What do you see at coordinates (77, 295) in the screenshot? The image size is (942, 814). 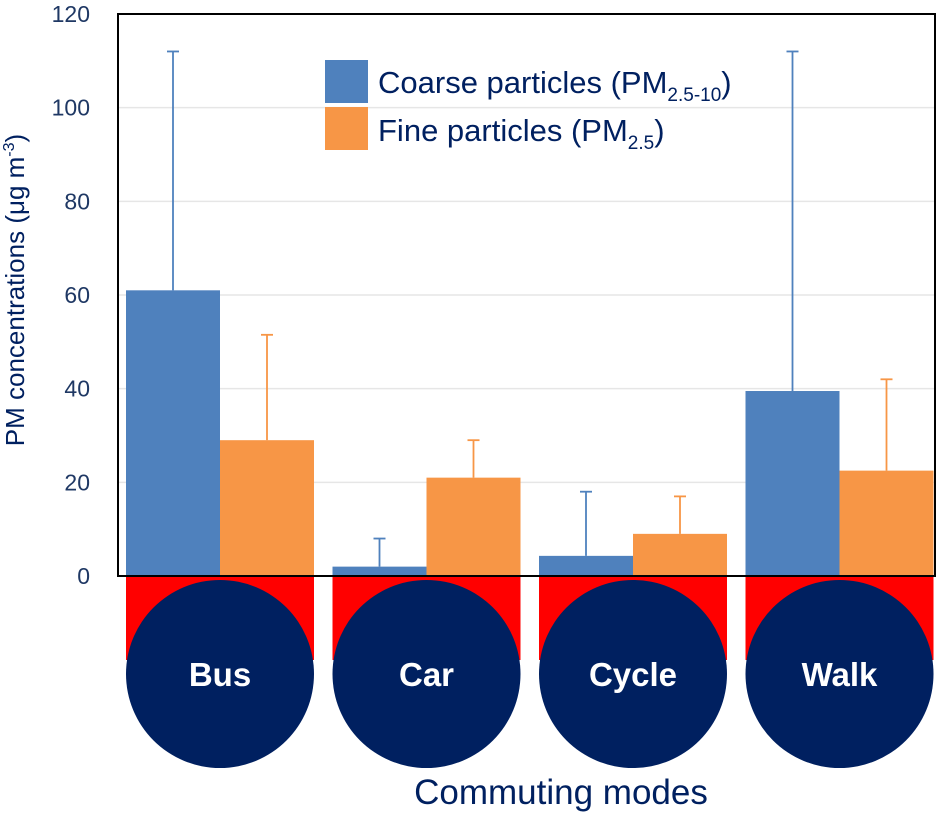 I see `y-tick-label: 60` at bounding box center [77, 295].